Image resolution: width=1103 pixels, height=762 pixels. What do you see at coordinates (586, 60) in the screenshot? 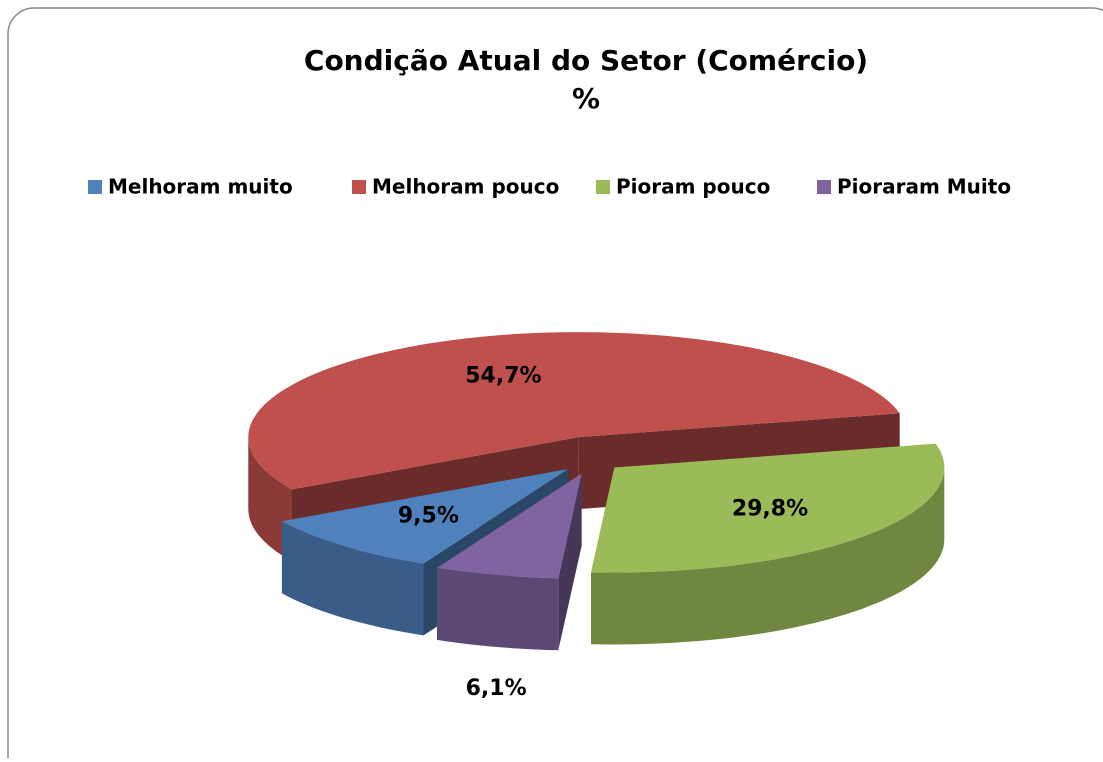
I see `chart-title: Condição Atual do Setor (Comércio)` at bounding box center [586, 60].